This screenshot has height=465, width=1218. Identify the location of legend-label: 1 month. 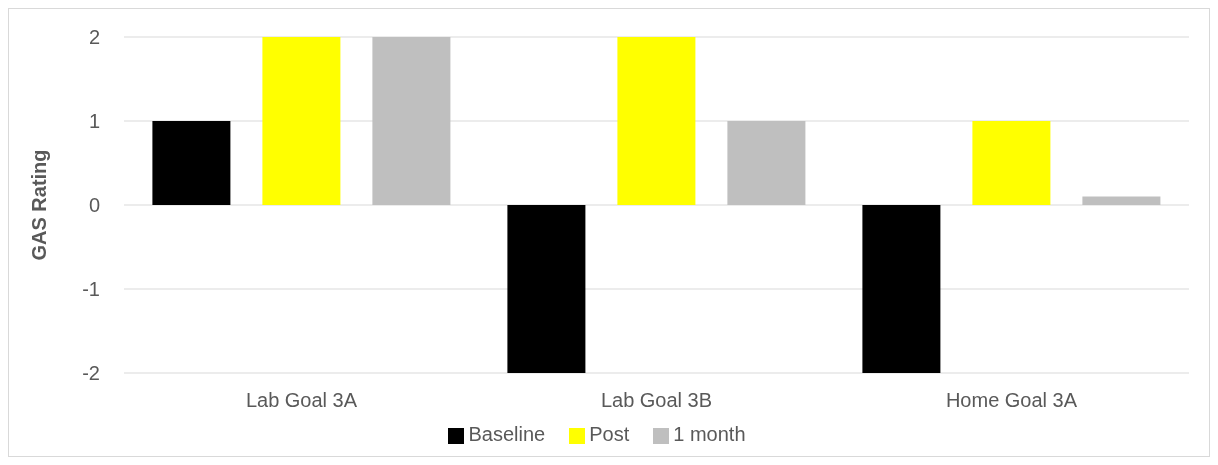
(709, 434).